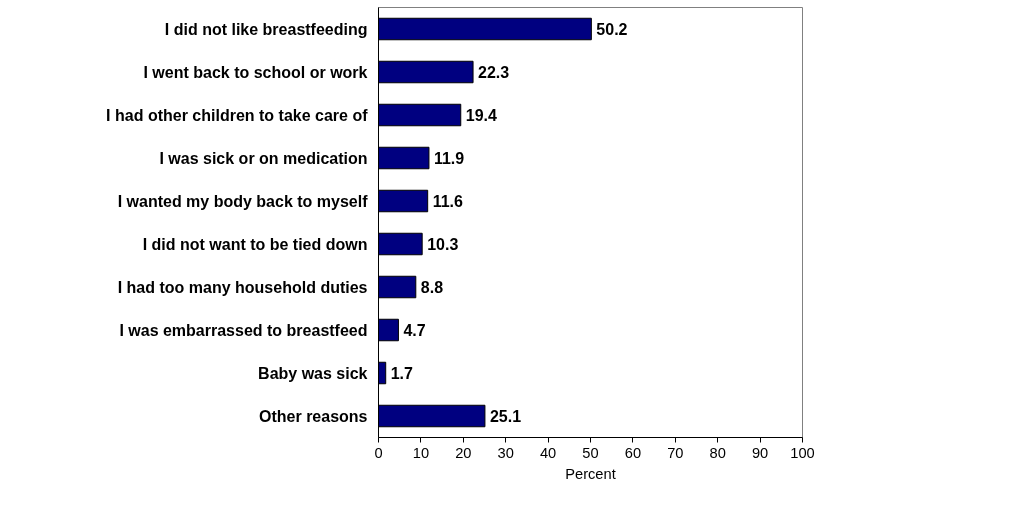  What do you see at coordinates (243, 201) in the screenshot?
I see `y-tick-label: I wanted my body back to myself` at bounding box center [243, 201].